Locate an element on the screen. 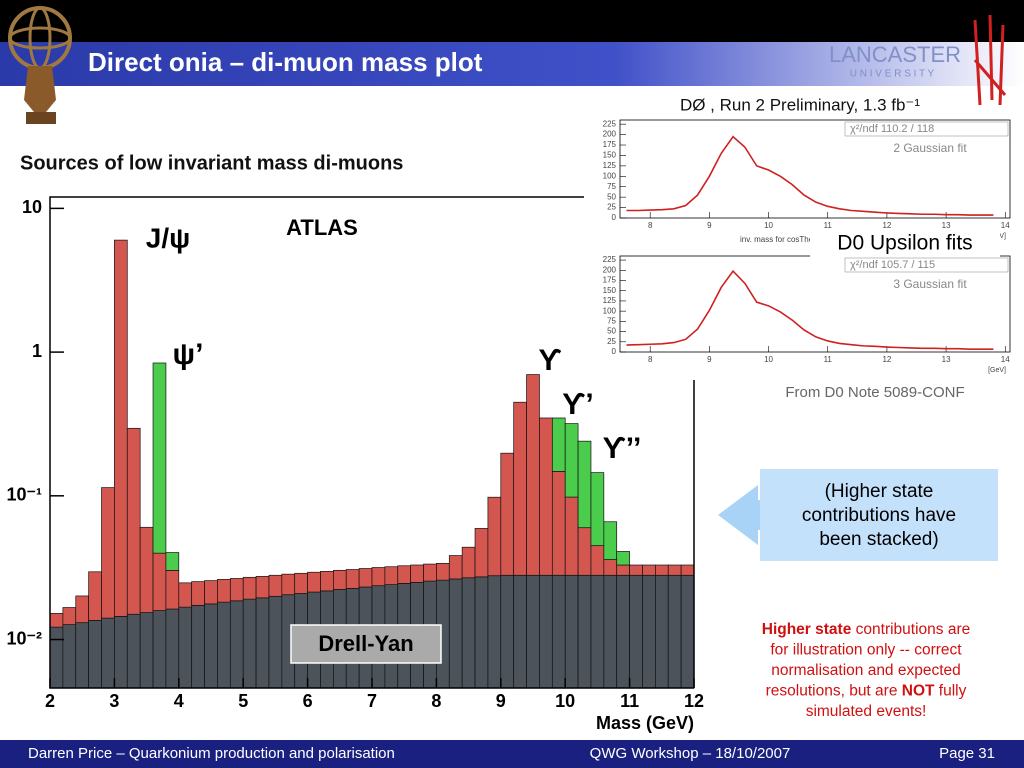 The image size is (1024, 768). frame is located at coordinates (815, 169).